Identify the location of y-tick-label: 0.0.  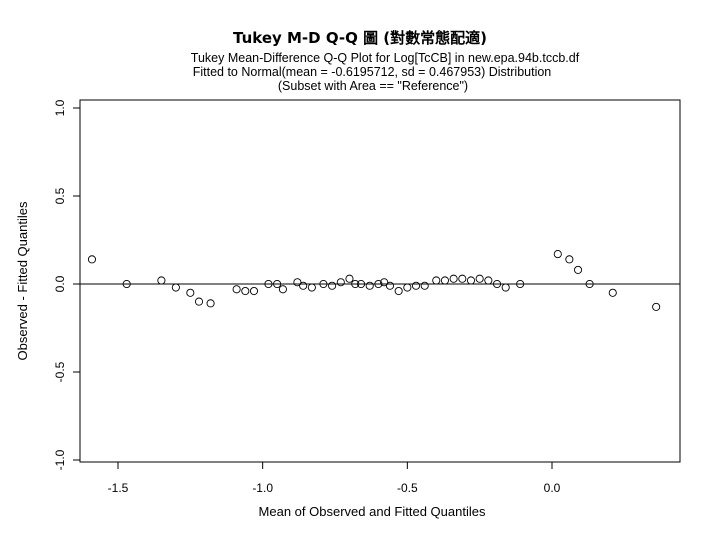
(60, 283).